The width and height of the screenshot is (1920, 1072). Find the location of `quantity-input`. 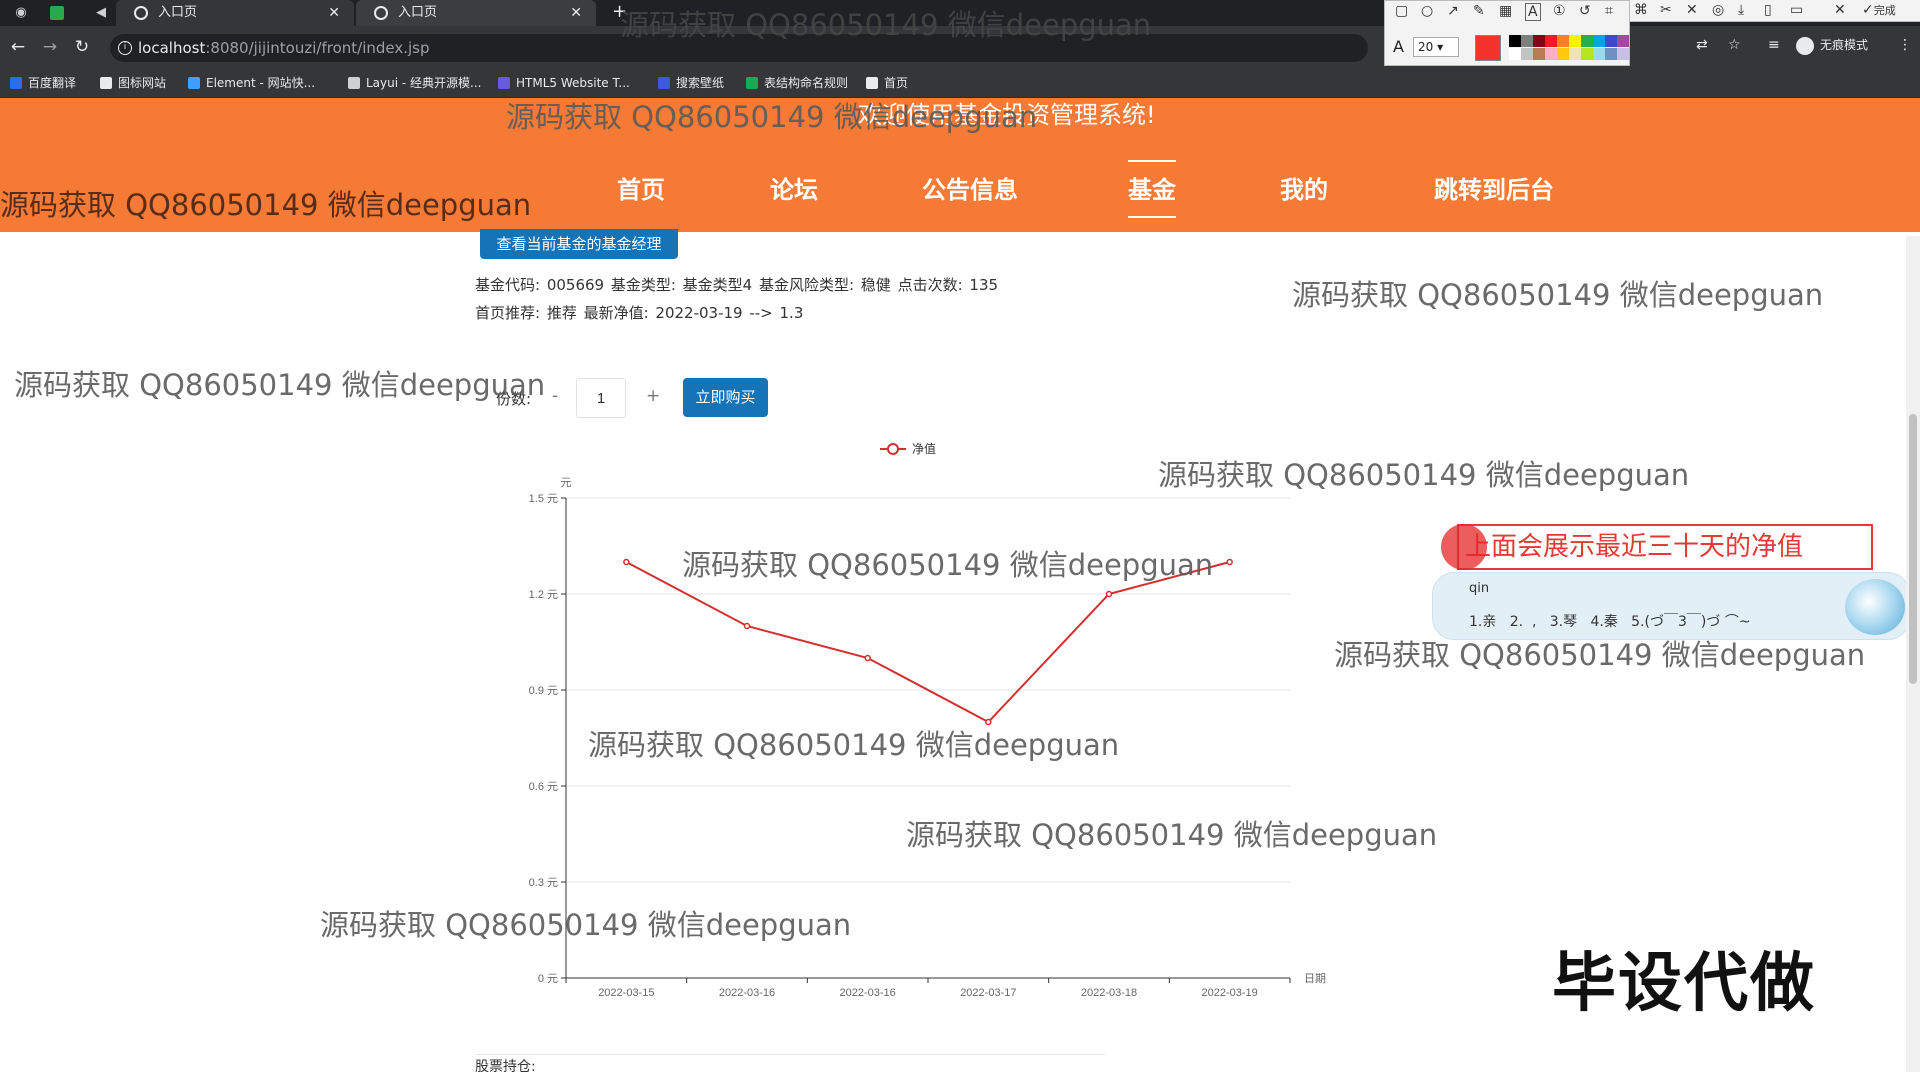

quantity-input is located at coordinates (601, 398).